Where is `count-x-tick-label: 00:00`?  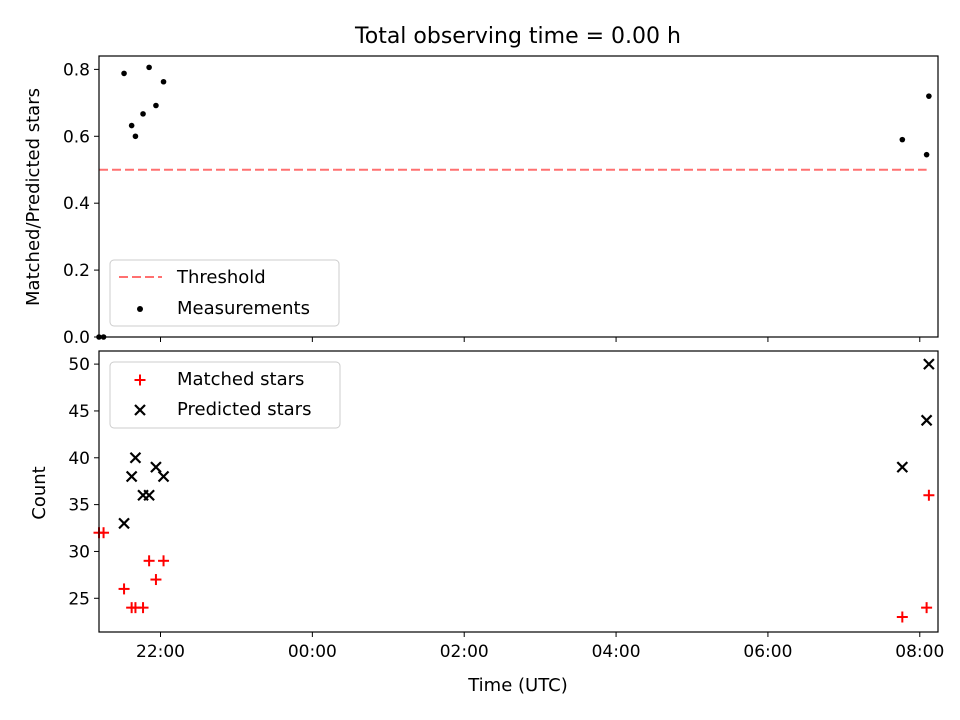
count-x-tick-label: 00:00 is located at coordinates (312, 652).